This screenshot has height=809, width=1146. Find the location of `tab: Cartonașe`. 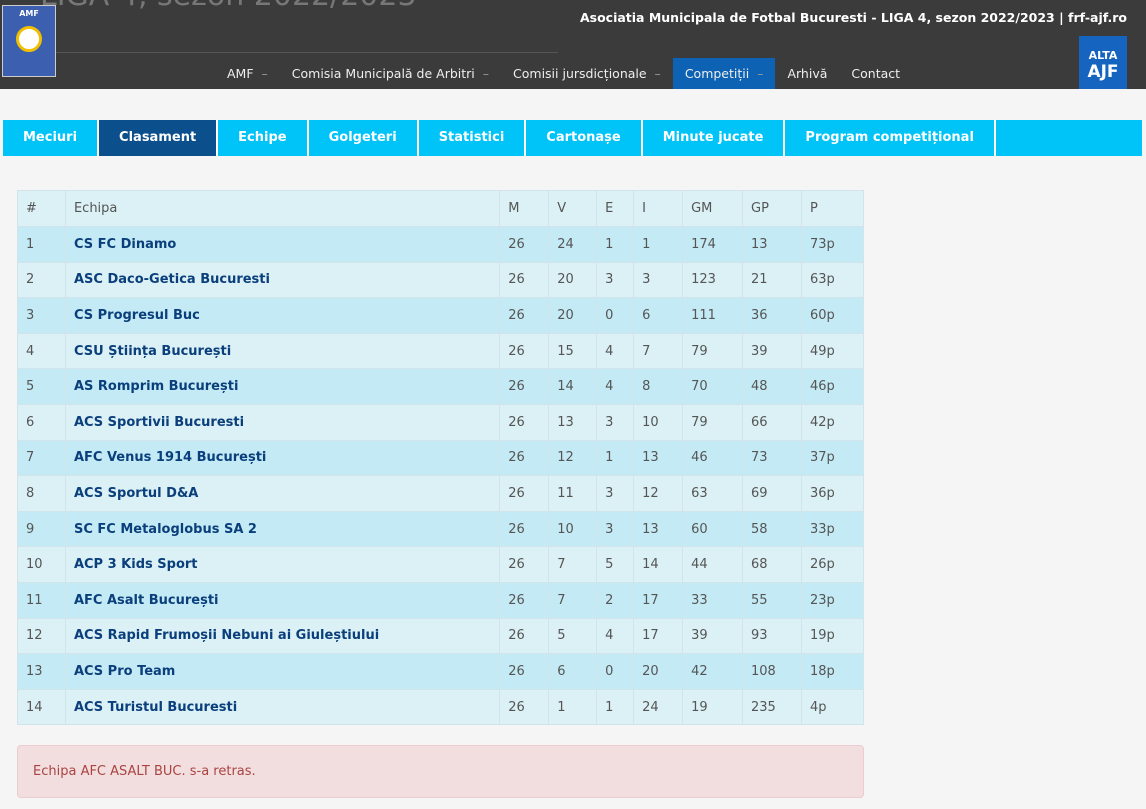

tab: Cartonașe is located at coordinates (584, 138).